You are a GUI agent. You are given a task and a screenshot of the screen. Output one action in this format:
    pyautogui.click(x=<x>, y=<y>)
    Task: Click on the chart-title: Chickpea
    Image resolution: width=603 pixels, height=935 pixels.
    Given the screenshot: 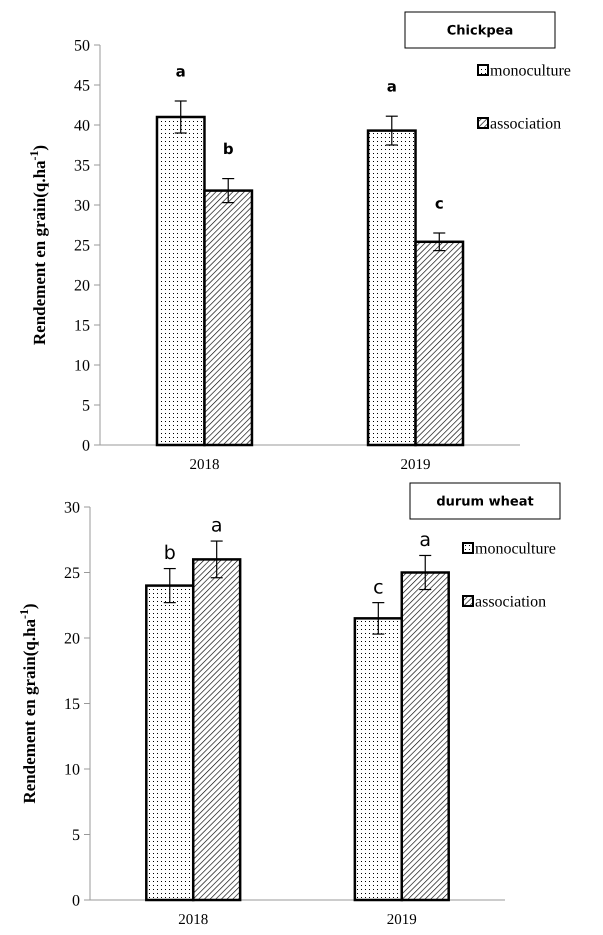 What is the action you would take?
    pyautogui.click(x=480, y=31)
    